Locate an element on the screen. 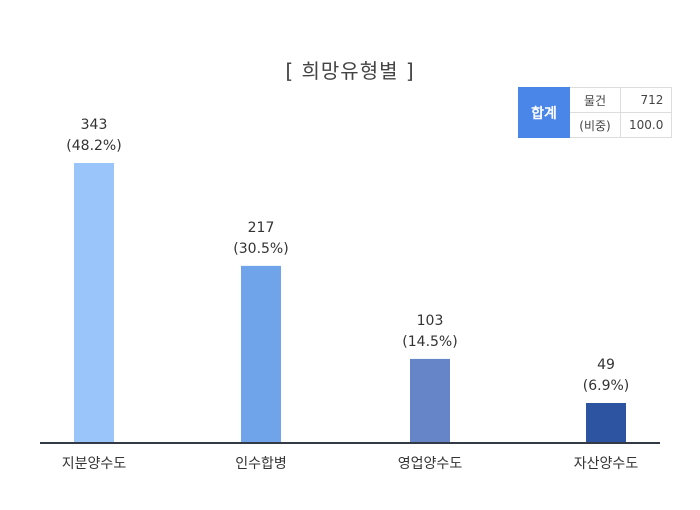  value-label: 217 is located at coordinates (261, 228).